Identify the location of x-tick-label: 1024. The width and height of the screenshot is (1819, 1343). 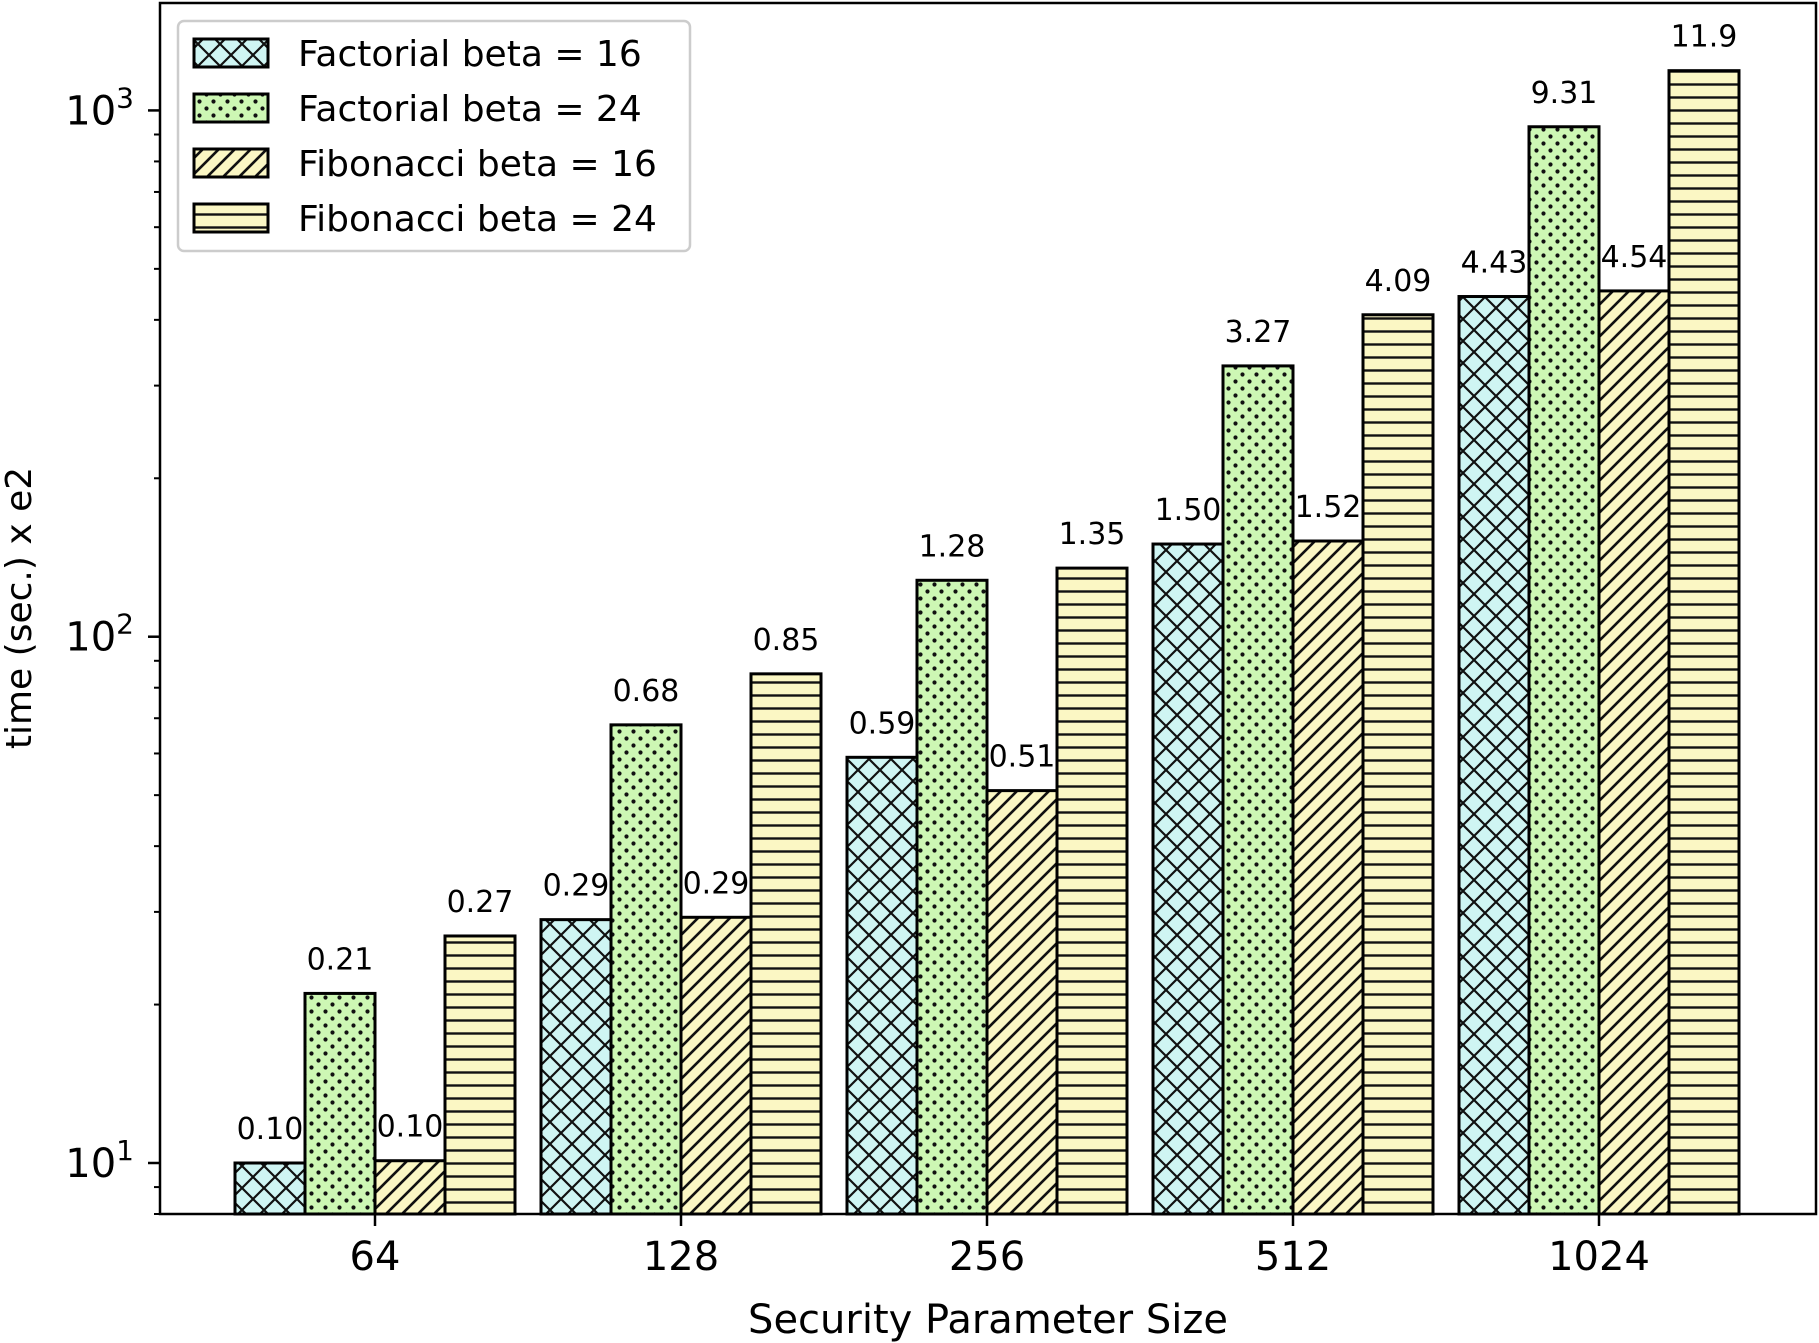
(1599, 1257).